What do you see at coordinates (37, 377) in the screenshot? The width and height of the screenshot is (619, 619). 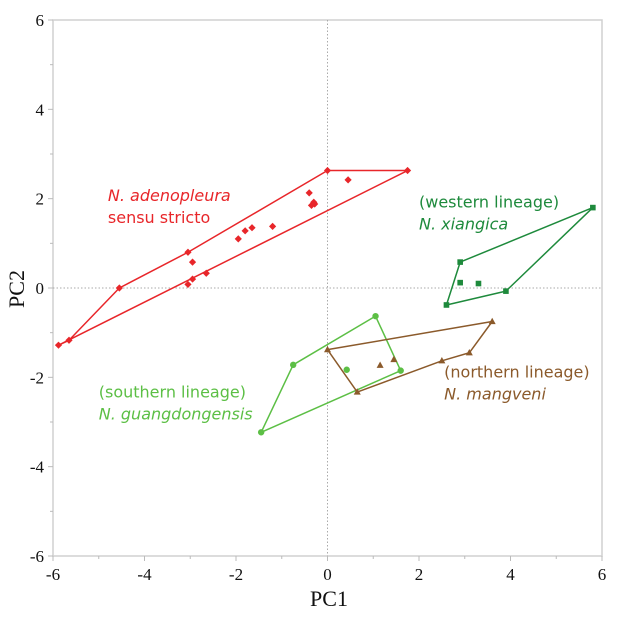 I see `y-tick-label: -2` at bounding box center [37, 377].